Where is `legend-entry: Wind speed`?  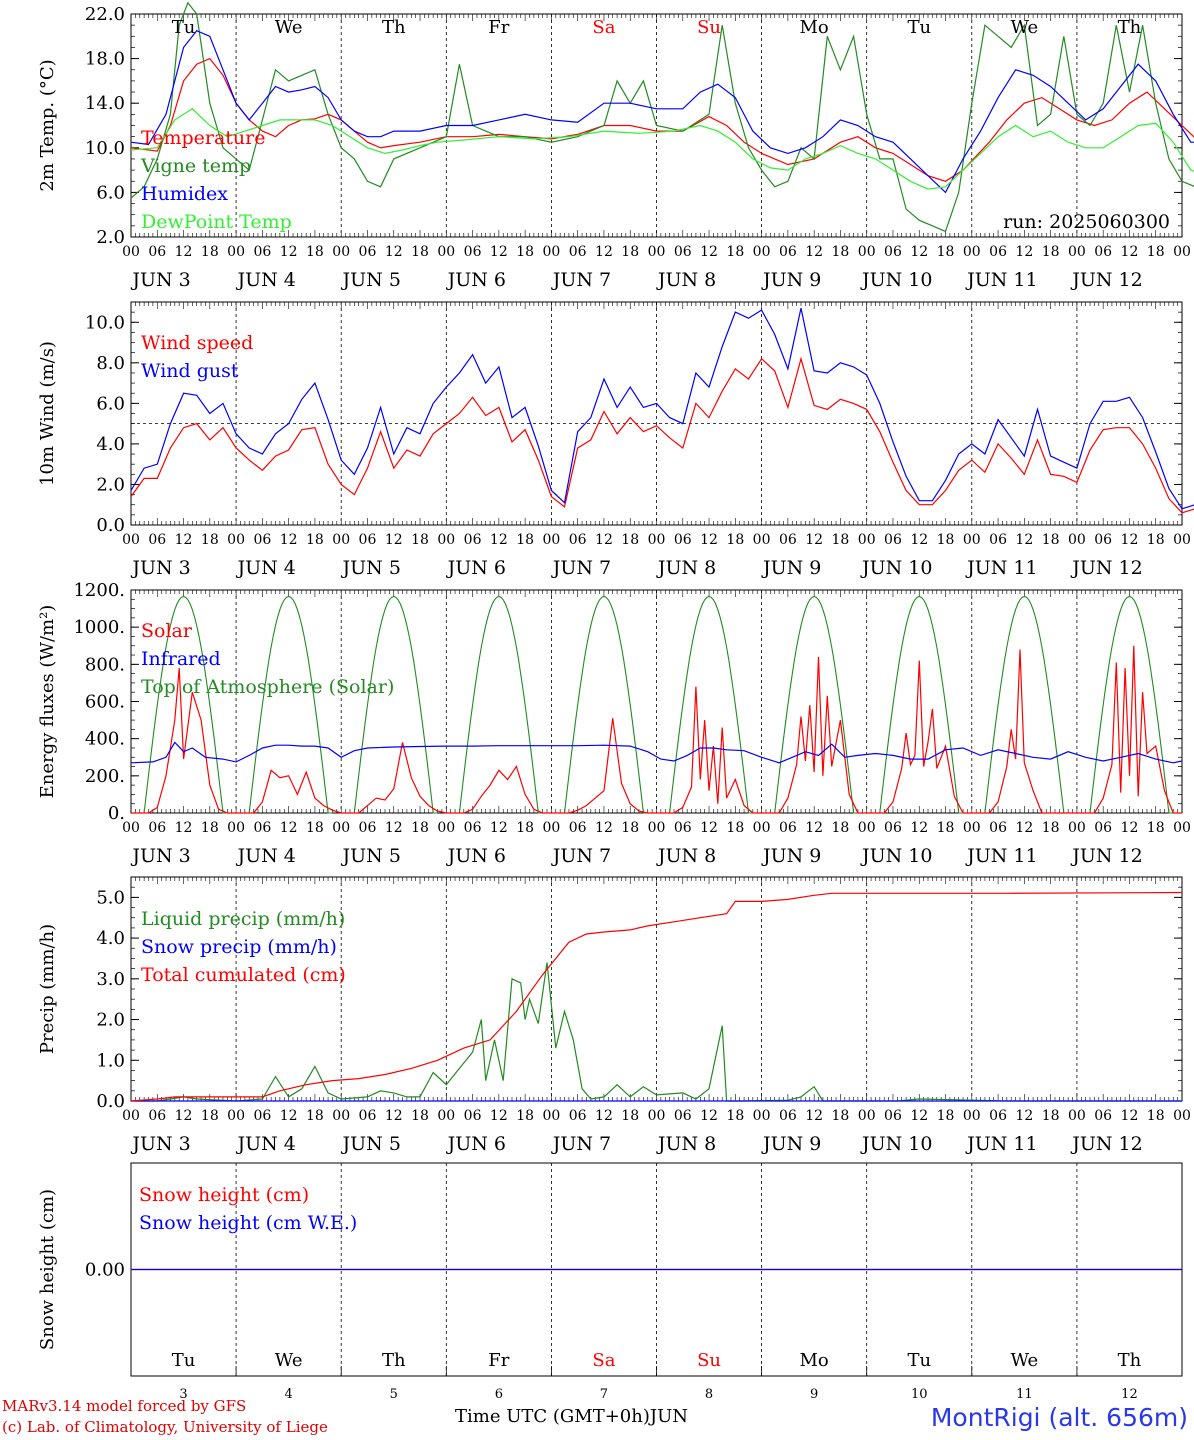 legend-entry: Wind speed is located at coordinates (197, 343).